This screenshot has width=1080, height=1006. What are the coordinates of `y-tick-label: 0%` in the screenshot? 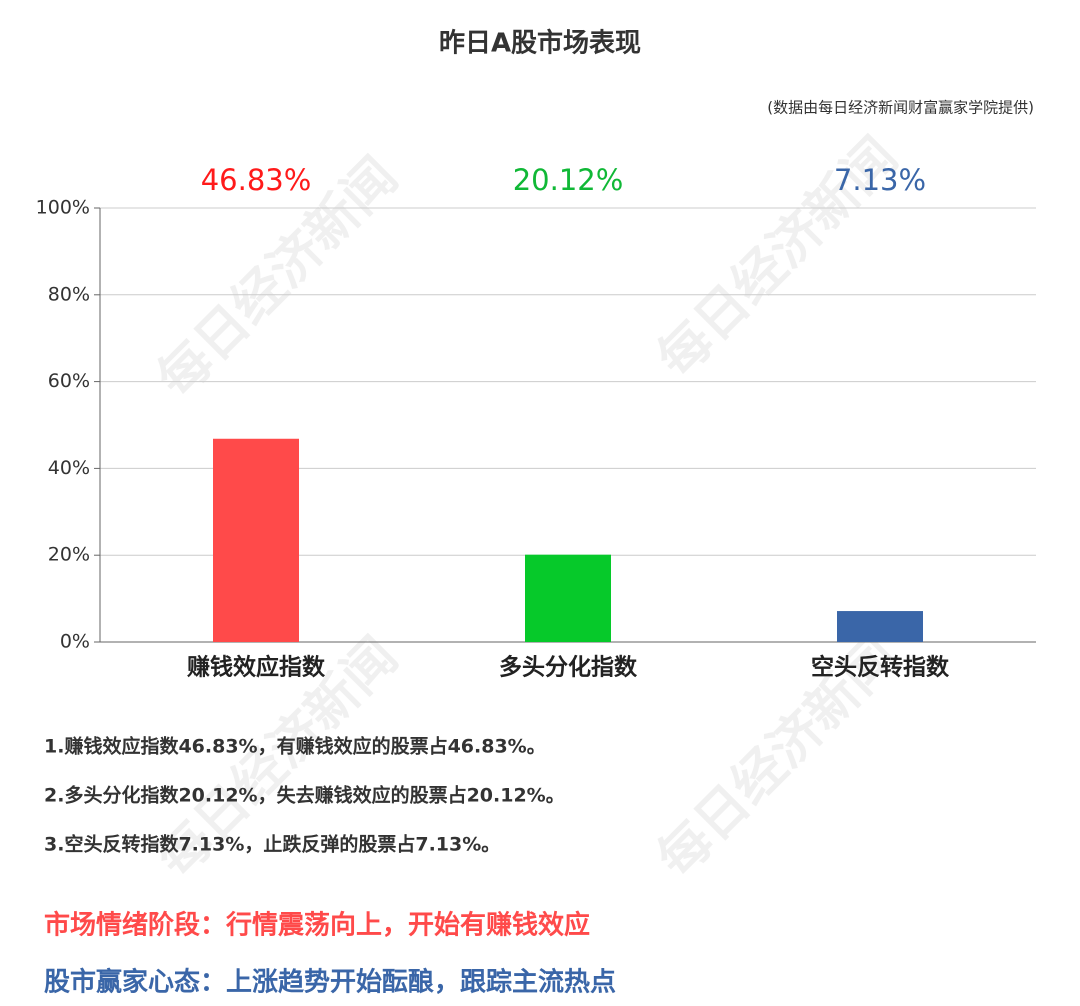 It's located at (75, 642).